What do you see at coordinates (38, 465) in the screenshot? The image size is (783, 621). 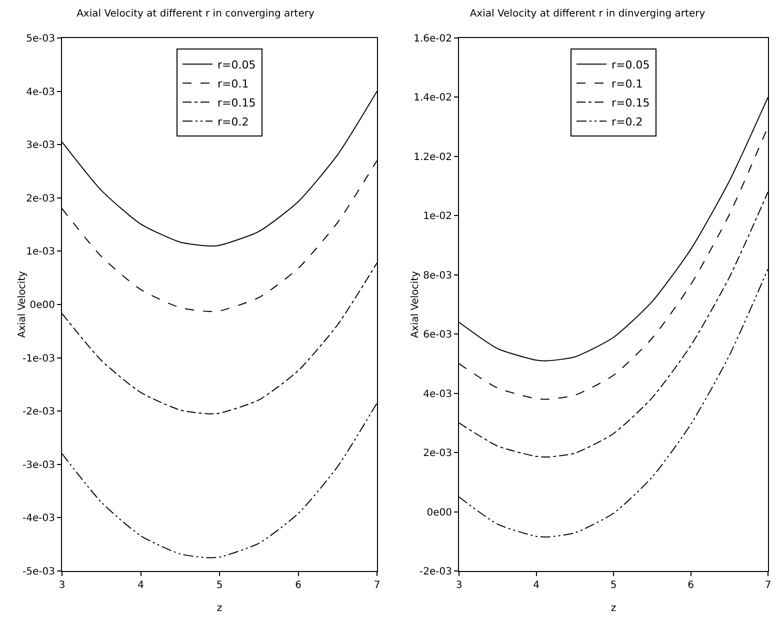 I see `y-tick-label: -3e-03` at bounding box center [38, 465].